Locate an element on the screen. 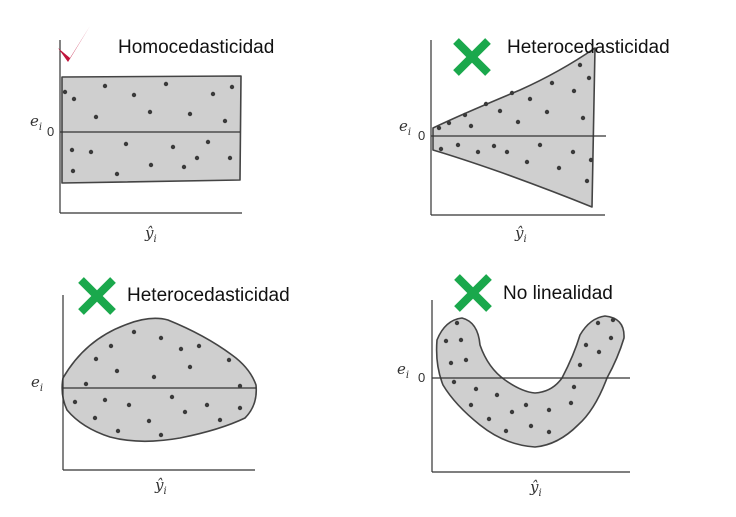 The image size is (736, 517). panel-no-linealidad: ei 0 ŷi No linealidad is located at coordinates (513, 386).